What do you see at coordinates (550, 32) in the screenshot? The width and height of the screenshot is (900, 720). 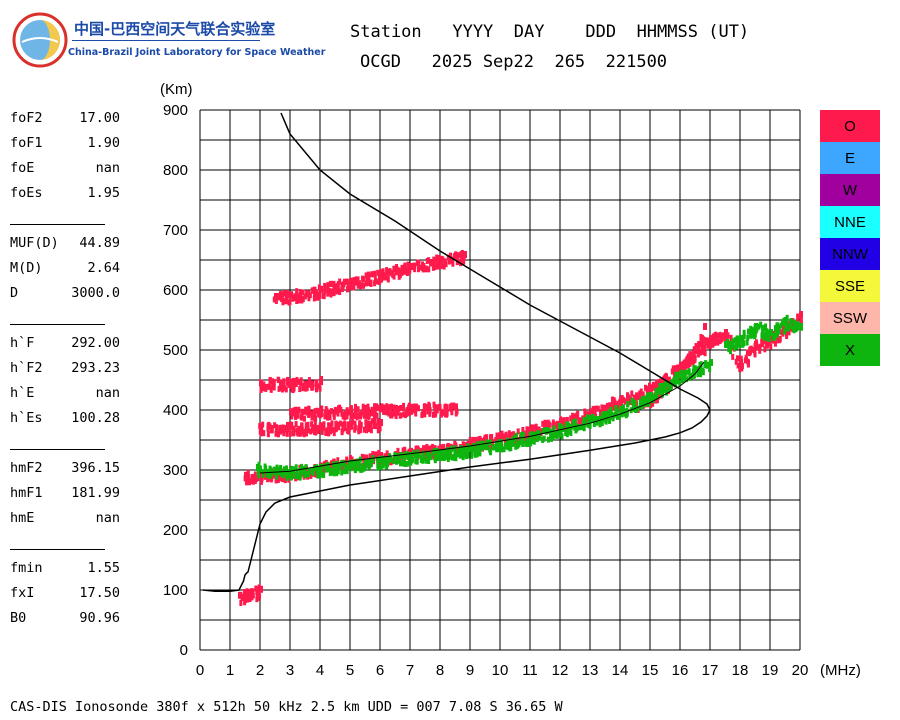 I see `header-labels: Station YYYY DAY DDD HHMMSS (UT)` at bounding box center [550, 32].